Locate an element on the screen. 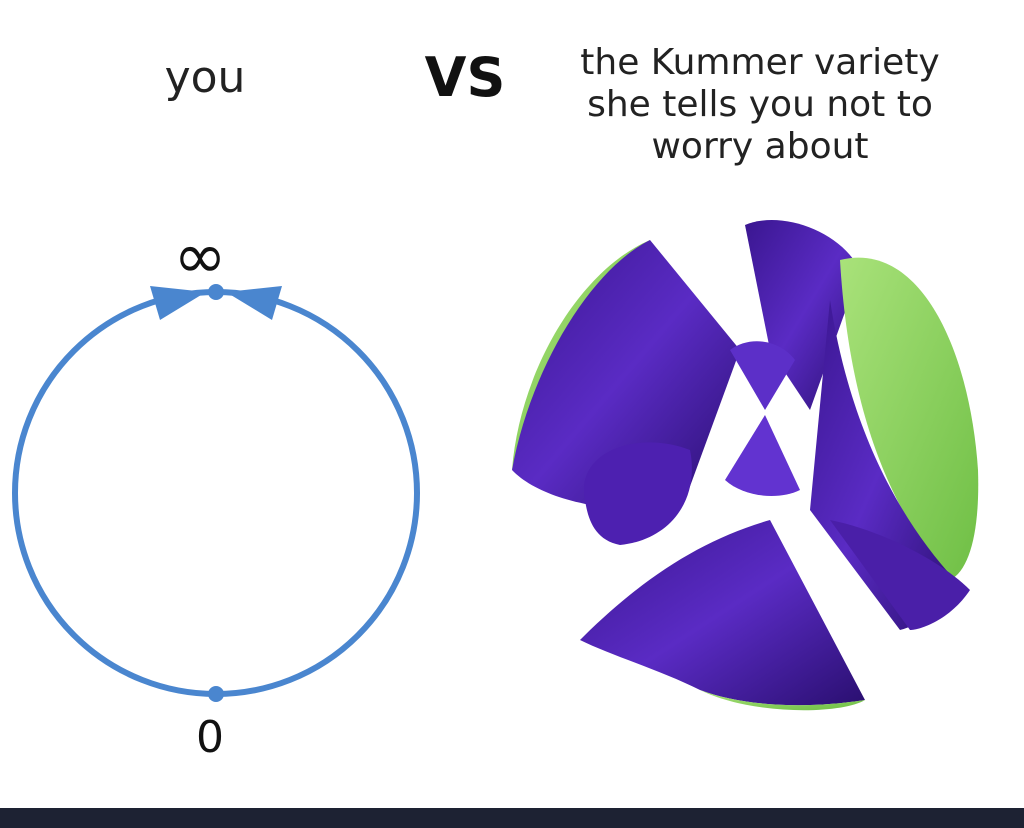 This screenshot has height=828, width=1024. purple-bulb-left is located at coordinates (637, 493).